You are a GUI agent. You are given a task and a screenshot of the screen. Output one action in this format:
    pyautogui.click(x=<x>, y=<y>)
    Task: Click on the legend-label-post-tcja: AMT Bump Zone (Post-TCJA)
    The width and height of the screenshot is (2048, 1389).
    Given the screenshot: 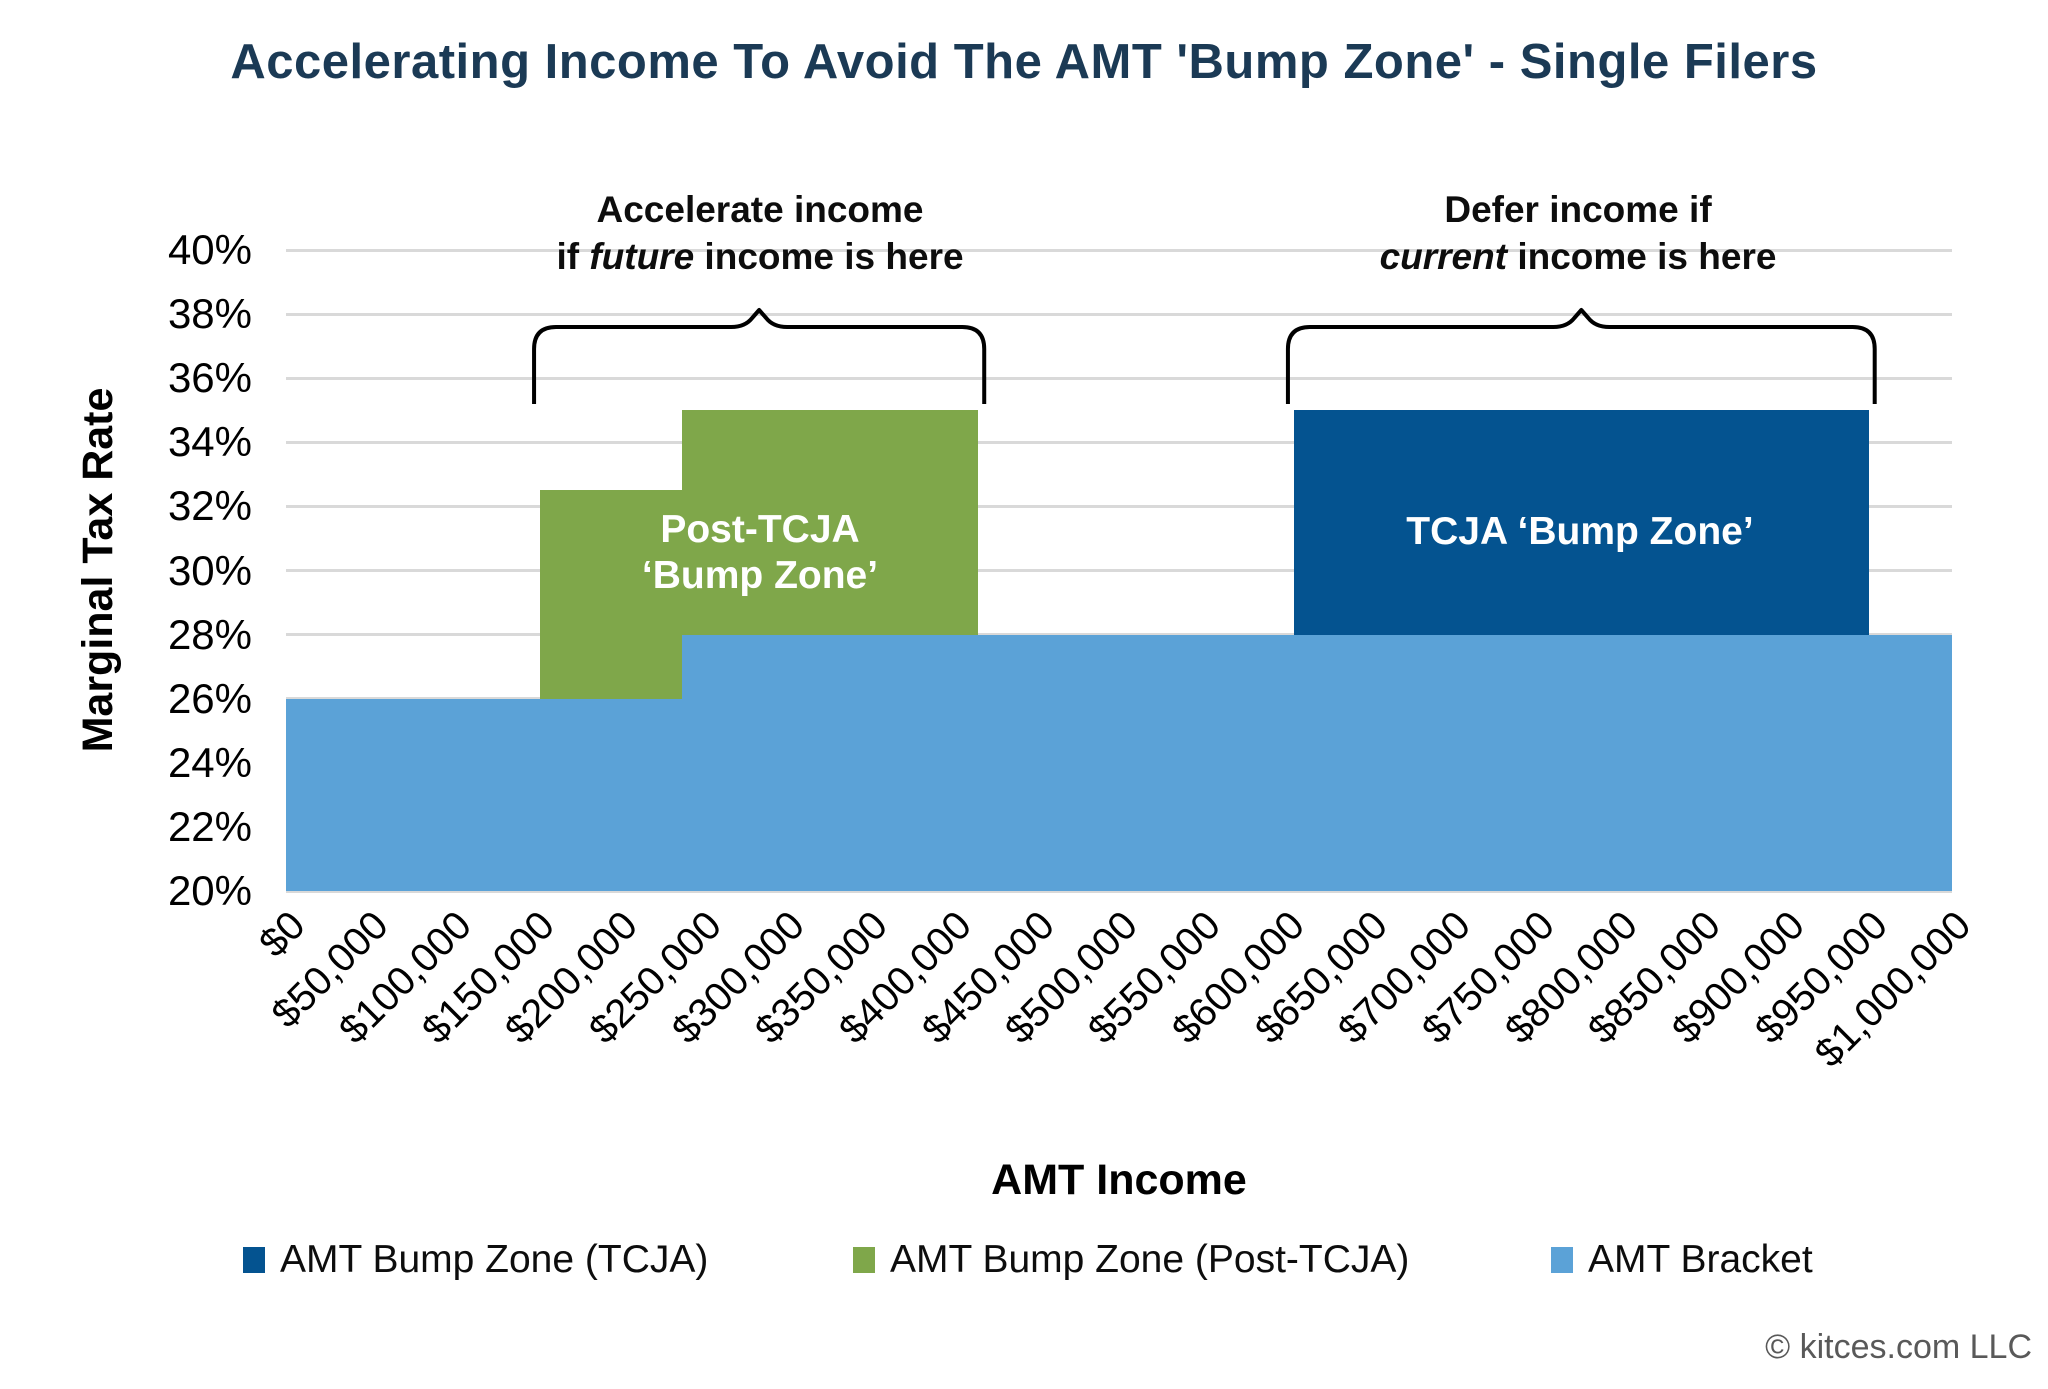 What is the action you would take?
    pyautogui.click(x=1150, y=1259)
    